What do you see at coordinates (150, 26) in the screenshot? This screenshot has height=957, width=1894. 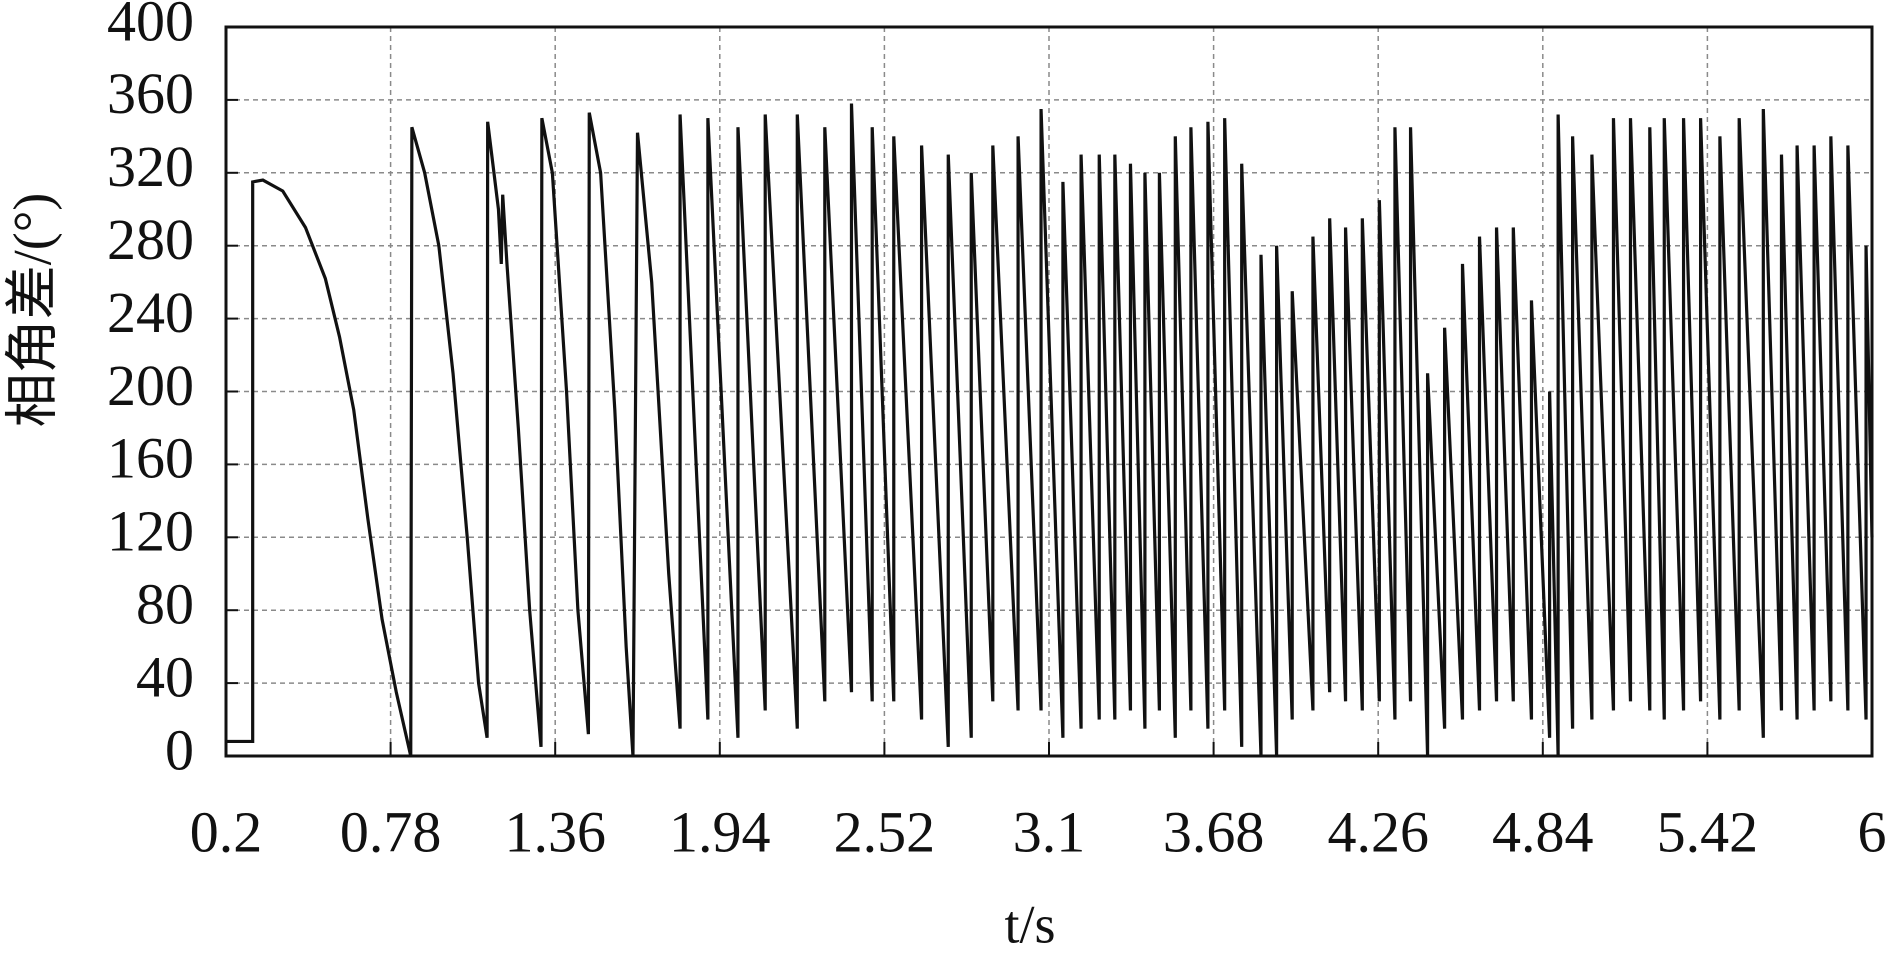 I see `y-tick-label: 400` at bounding box center [150, 26].